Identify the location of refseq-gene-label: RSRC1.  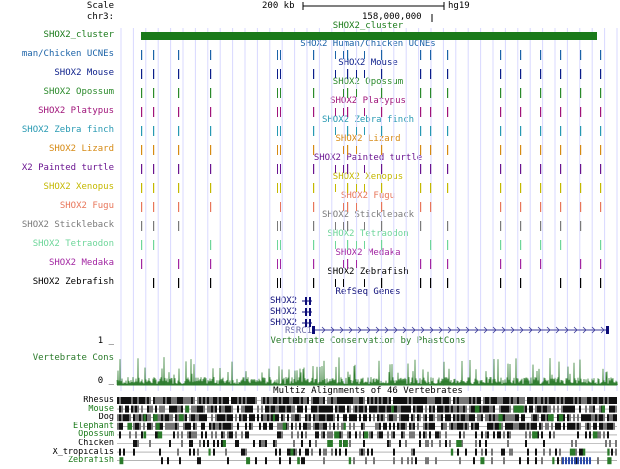
(299, 331).